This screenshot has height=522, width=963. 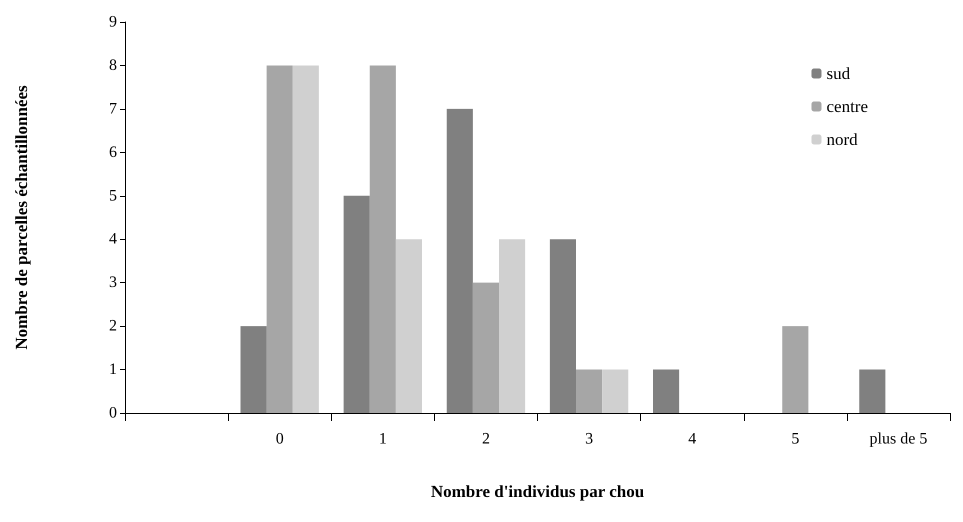 I want to click on x-tick-label: 2, so click(x=486, y=439).